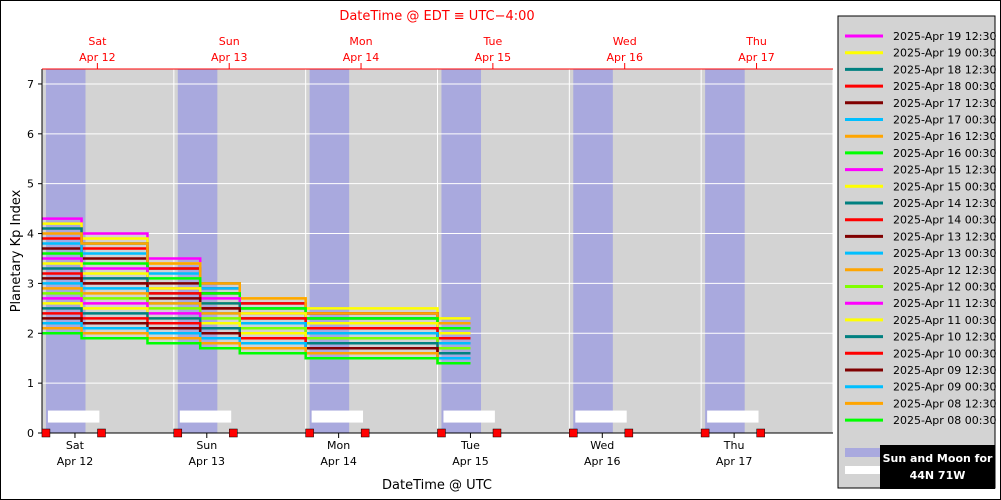  Describe the element at coordinates (437, 485) in the screenshot. I see `x-axis-label: DateTime @ UTC` at that location.